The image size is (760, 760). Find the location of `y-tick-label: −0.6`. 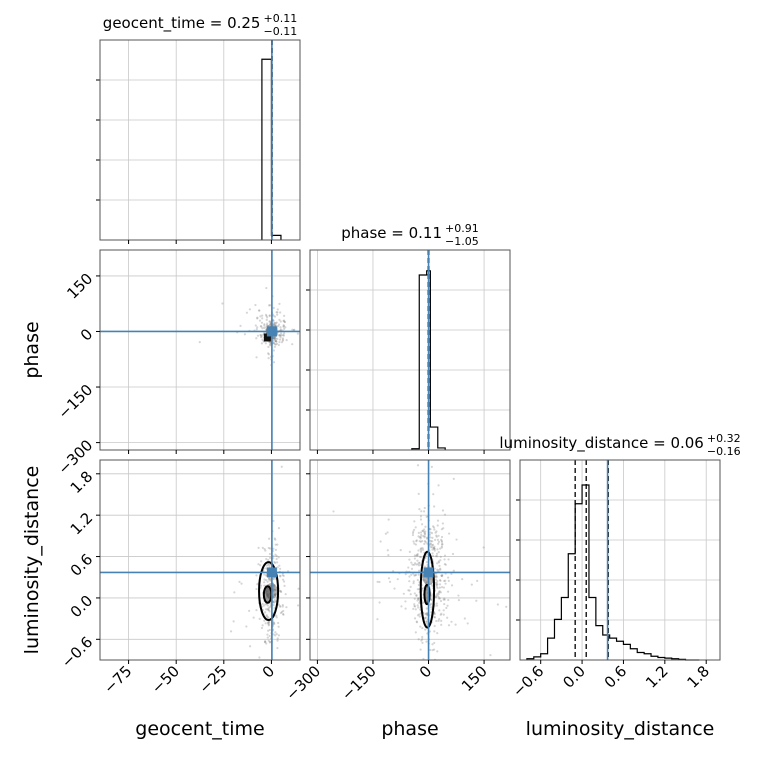

y-tick-label: −0.6 is located at coordinates (77, 652).